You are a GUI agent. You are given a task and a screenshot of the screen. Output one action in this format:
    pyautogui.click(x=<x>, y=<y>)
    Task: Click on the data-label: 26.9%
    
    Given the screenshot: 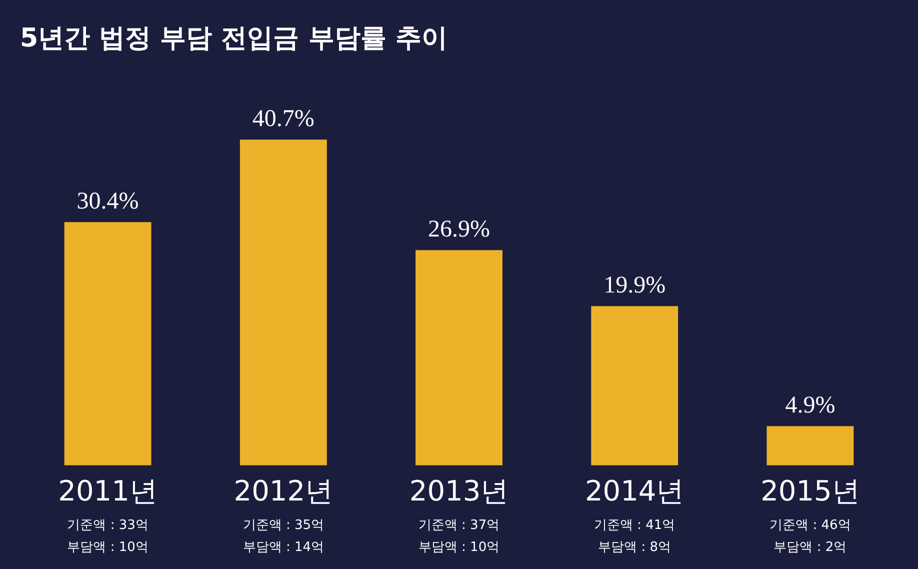 What is the action you would take?
    pyautogui.click(x=459, y=229)
    